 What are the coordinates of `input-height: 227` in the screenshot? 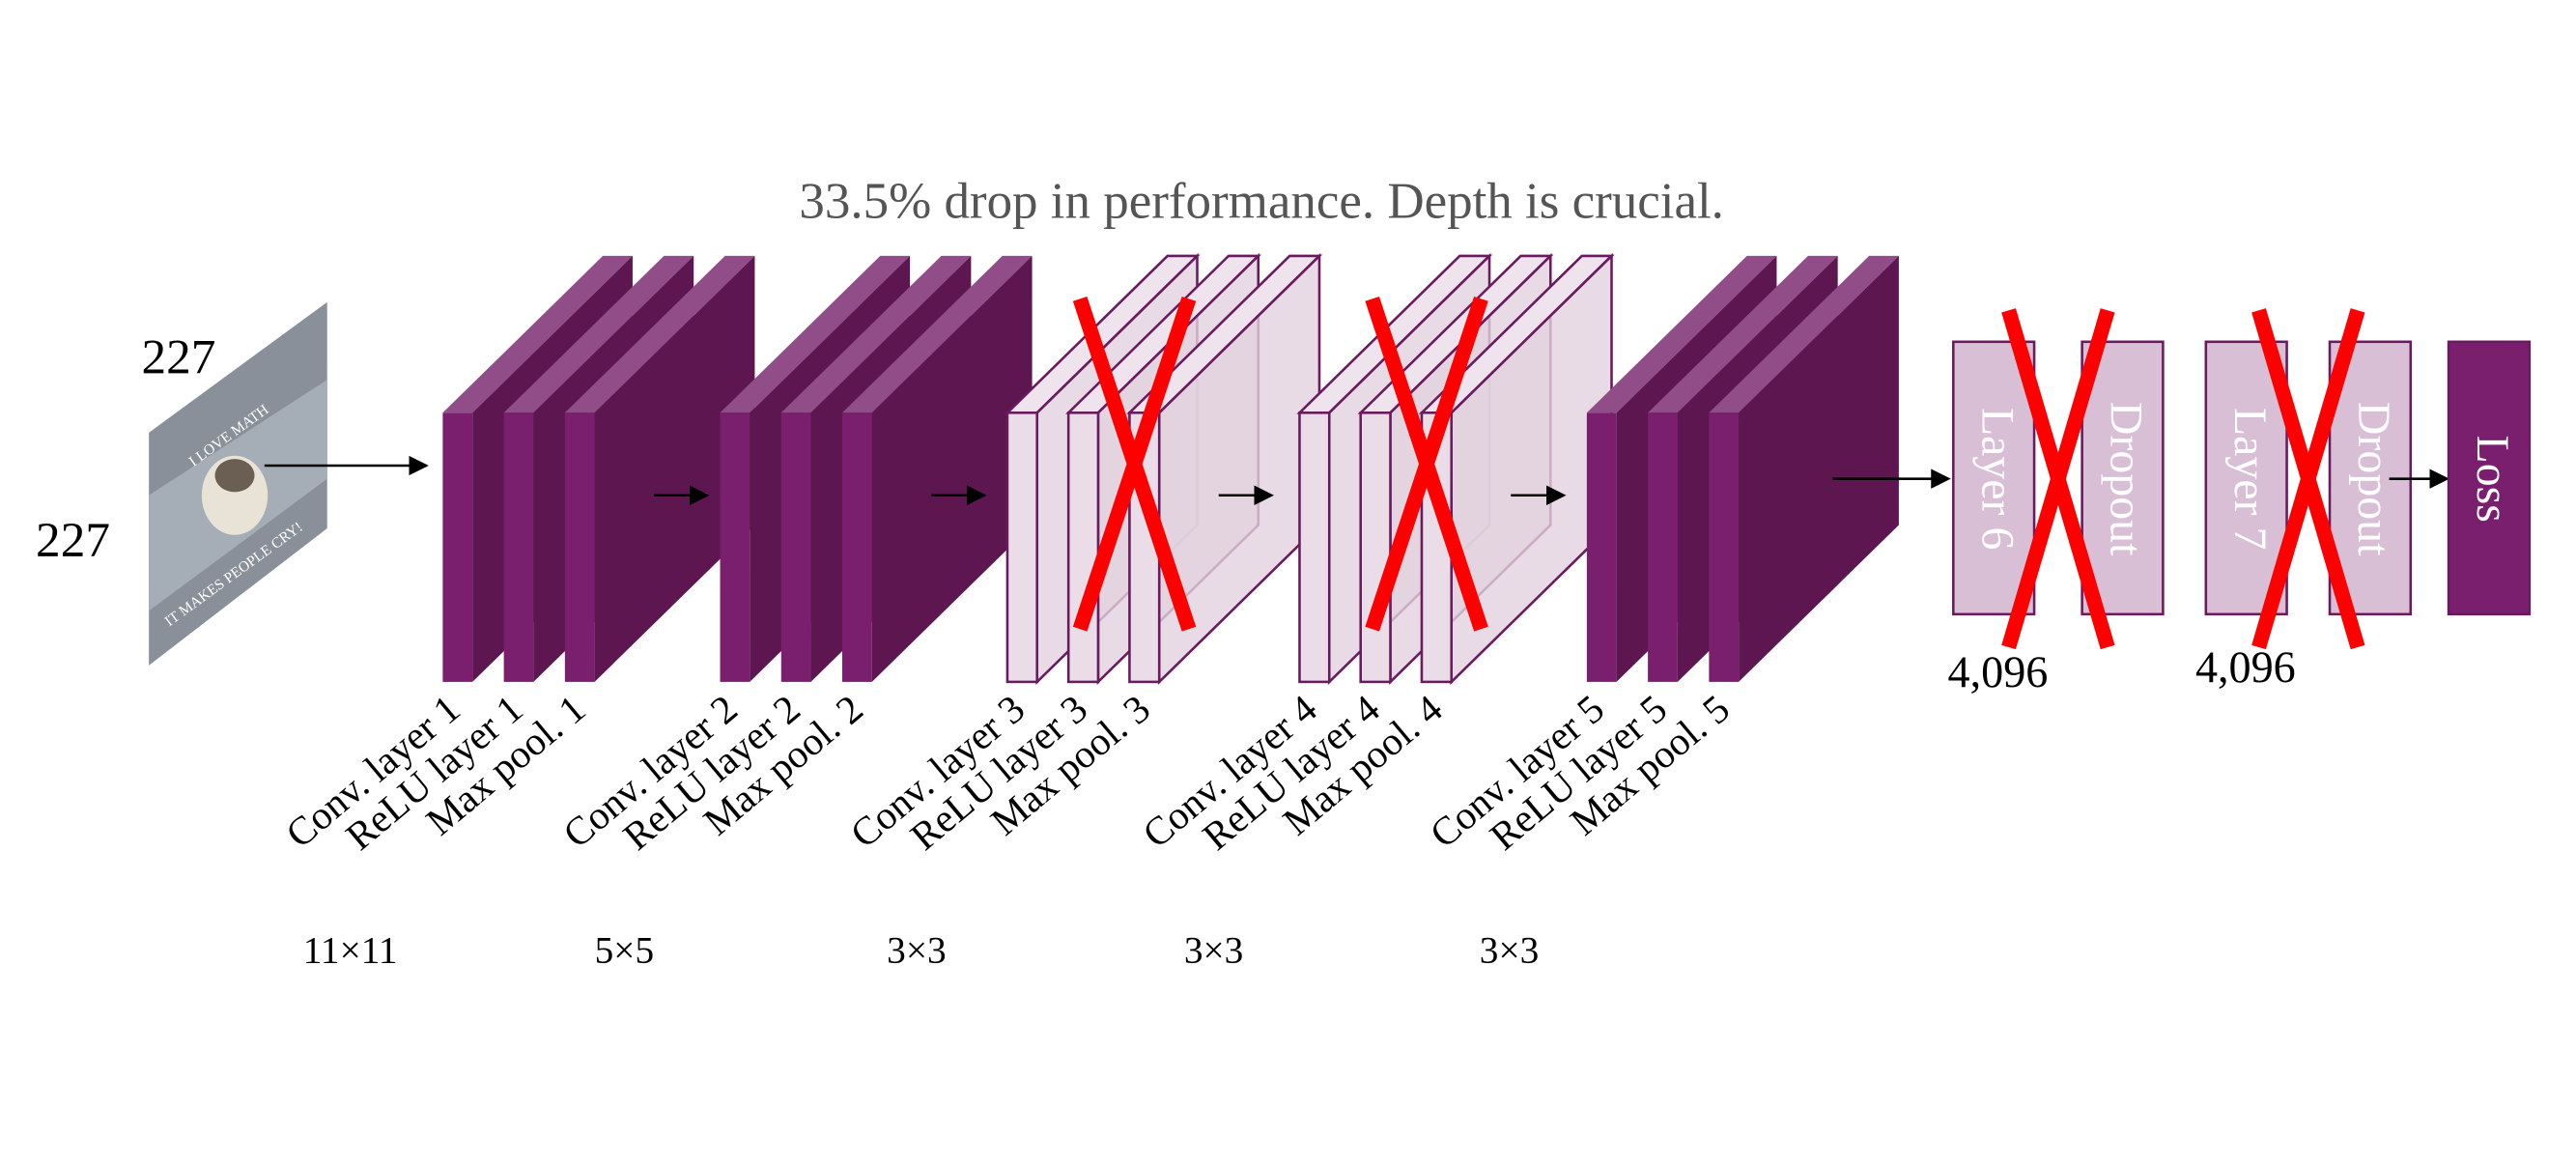 It's located at (73, 540).